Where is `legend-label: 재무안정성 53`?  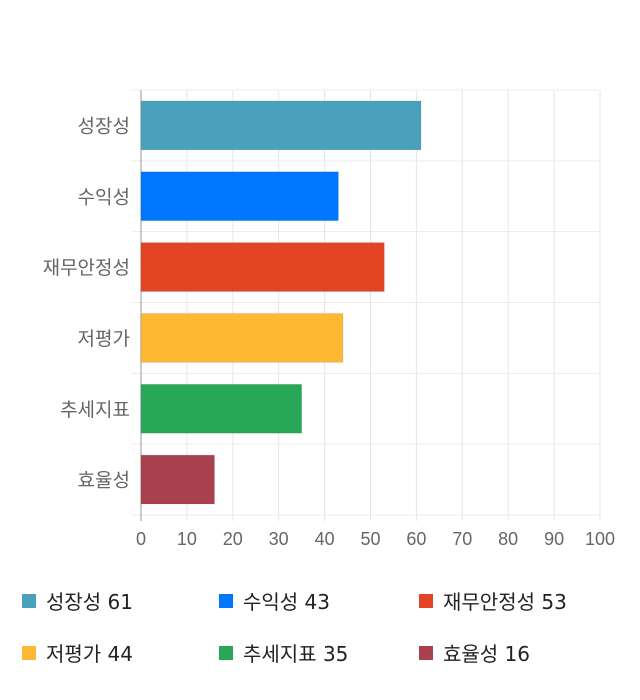
legend-label: 재무안정성 53 is located at coordinates (505, 602).